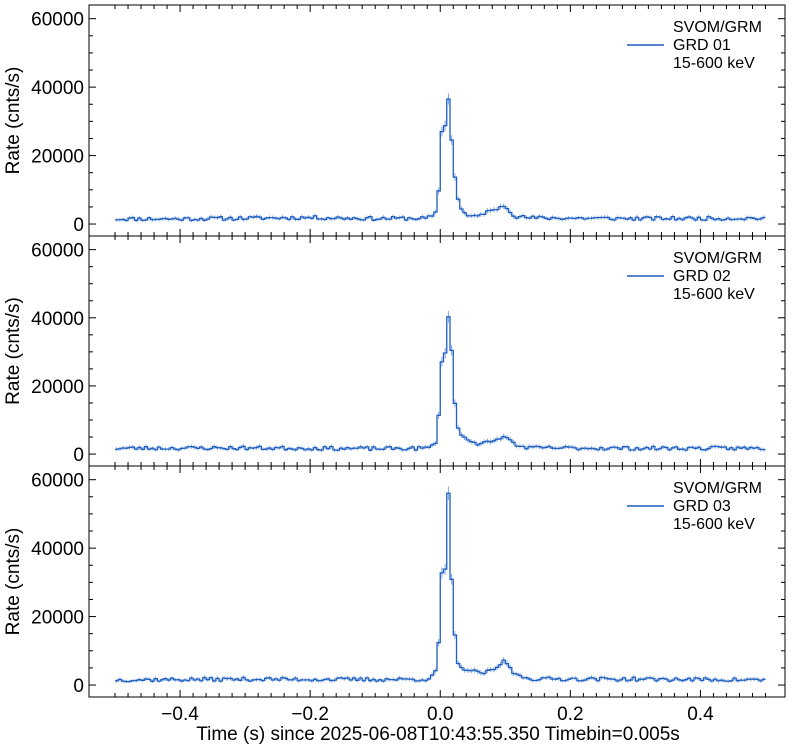  I want to click on legend-entry: GRD 02, so click(702, 276).